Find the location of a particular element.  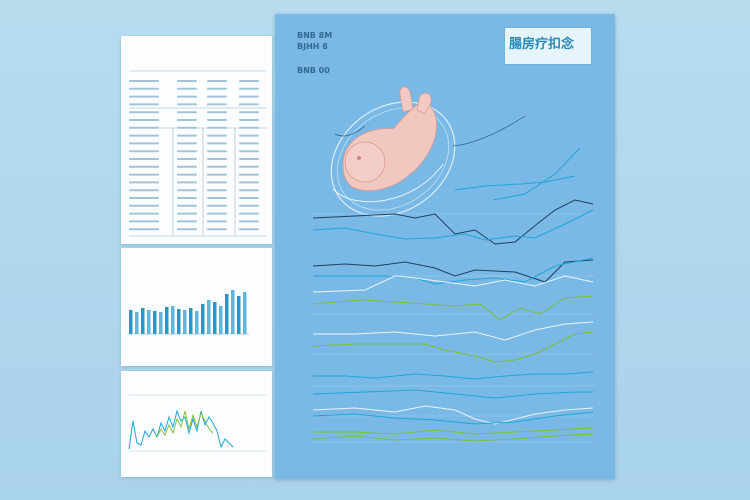

bar-chart-panel is located at coordinates (196, 307).